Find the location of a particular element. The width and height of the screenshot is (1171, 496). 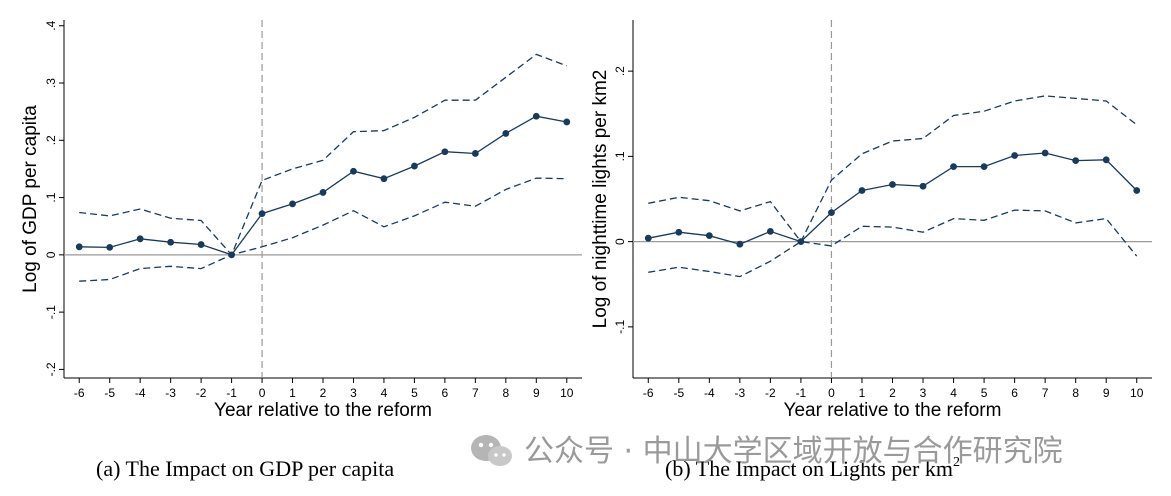

series-line-upper_ci is located at coordinates (893, 169).